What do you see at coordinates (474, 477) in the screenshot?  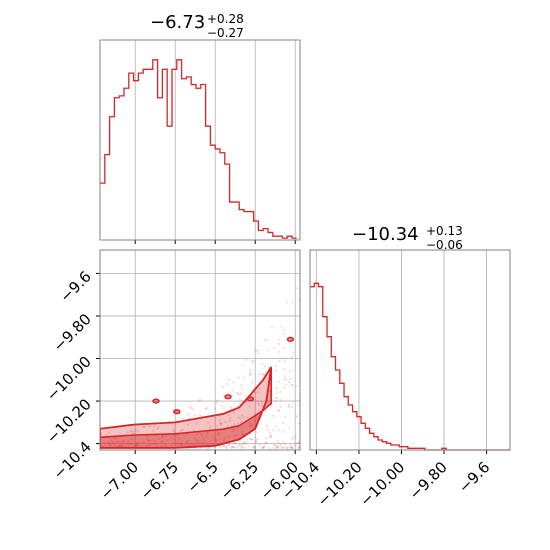 I see `x-tick-label: −9.6` at bounding box center [474, 477].